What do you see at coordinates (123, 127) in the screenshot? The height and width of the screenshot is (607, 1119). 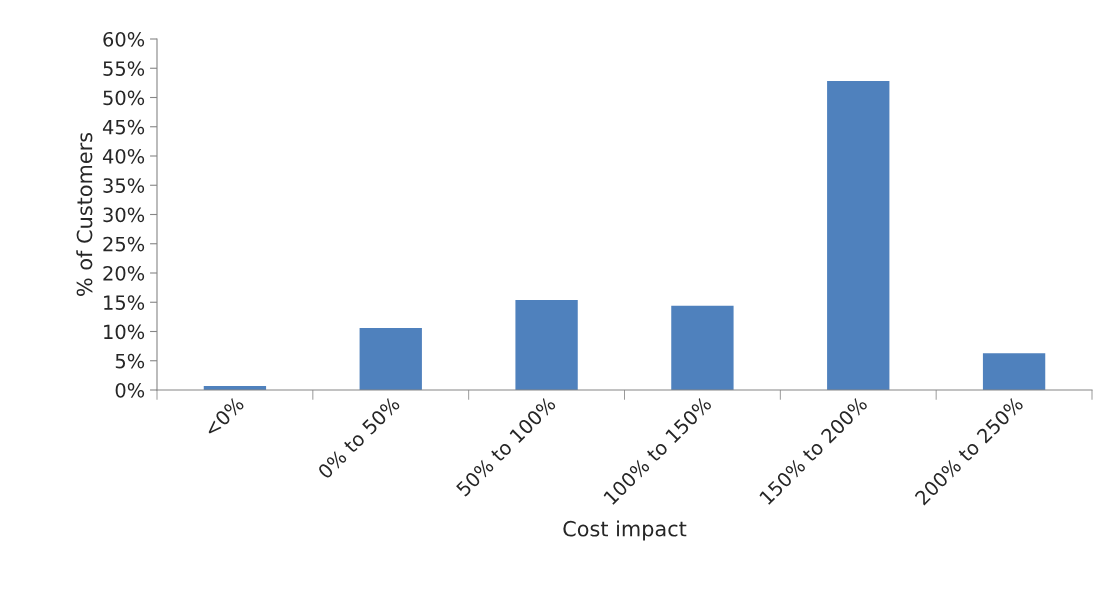 I see `y-tick-label: 45%` at bounding box center [123, 127].